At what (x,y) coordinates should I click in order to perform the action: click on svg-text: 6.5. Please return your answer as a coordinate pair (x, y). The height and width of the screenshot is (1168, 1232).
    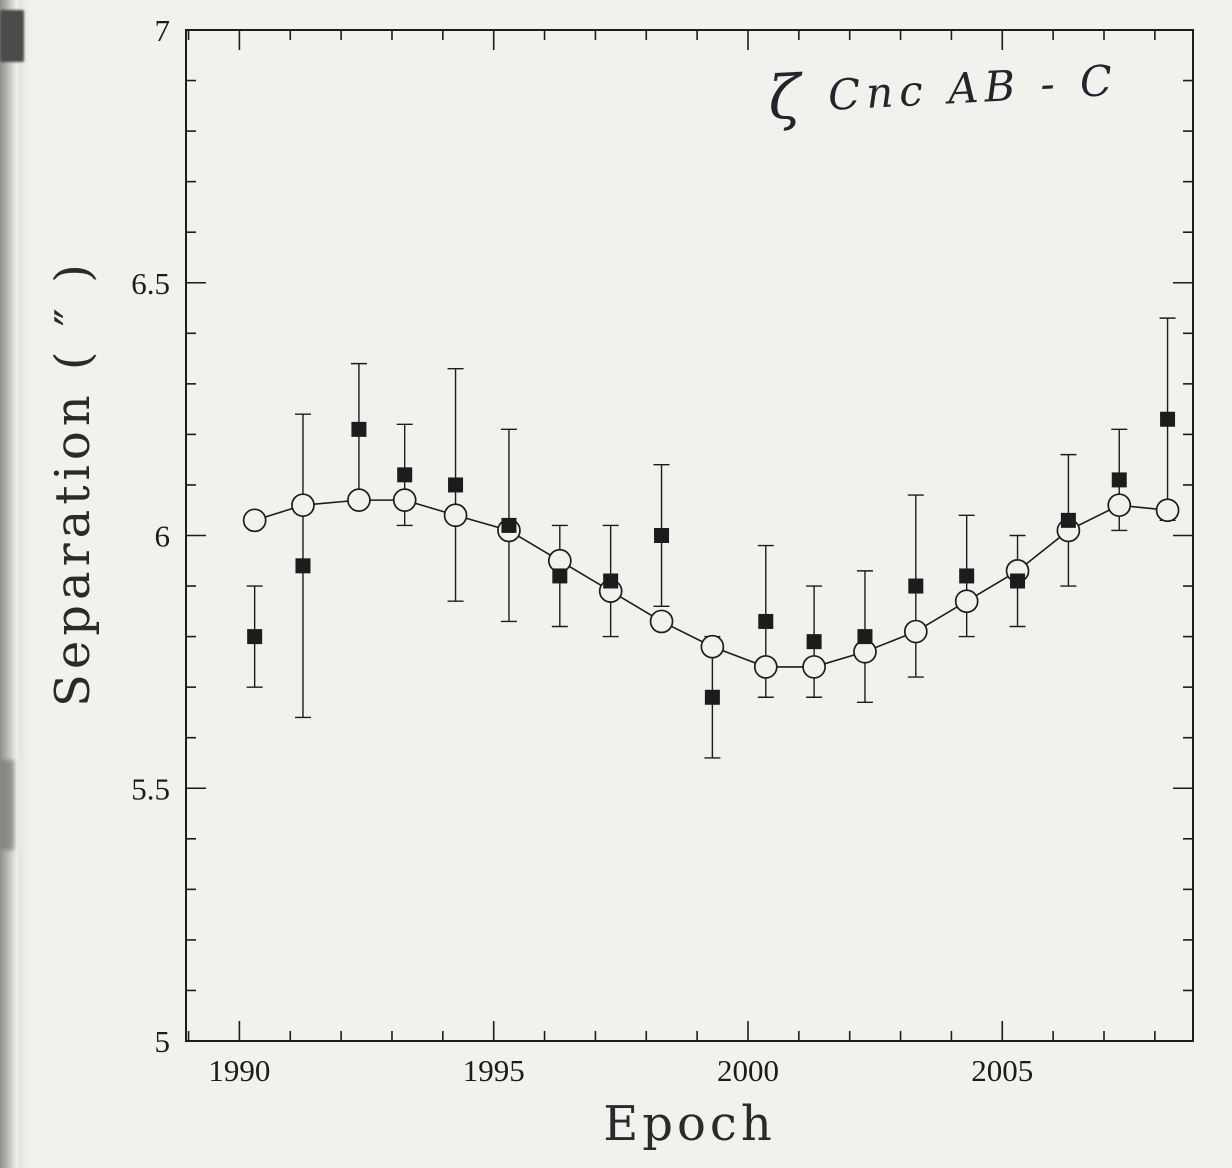
    Looking at the image, I should click on (150, 283).